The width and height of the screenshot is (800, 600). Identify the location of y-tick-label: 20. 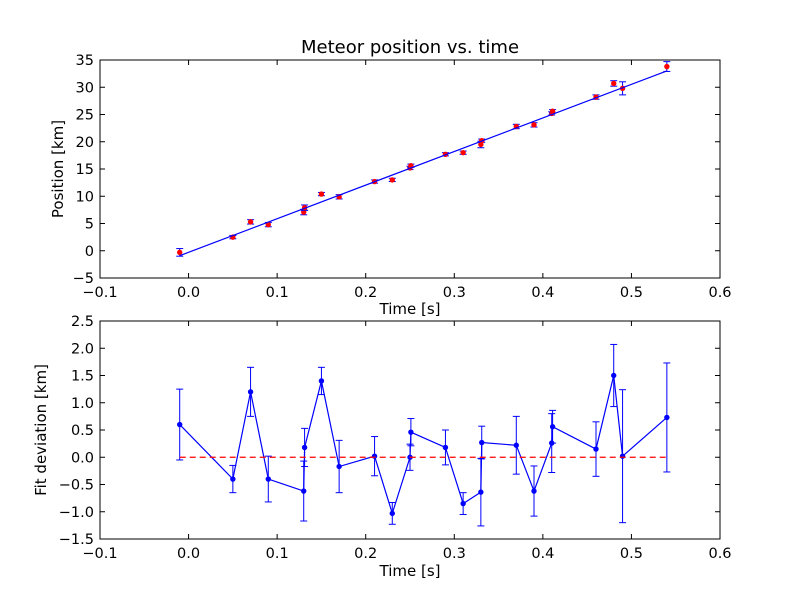
(85, 143).